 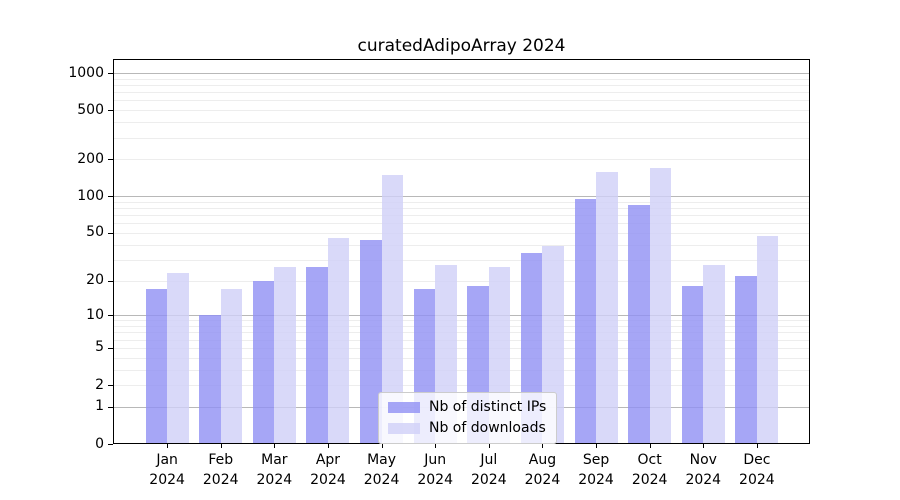 What do you see at coordinates (714, 354) in the screenshot?
I see `bar-nov-downloads` at bounding box center [714, 354].